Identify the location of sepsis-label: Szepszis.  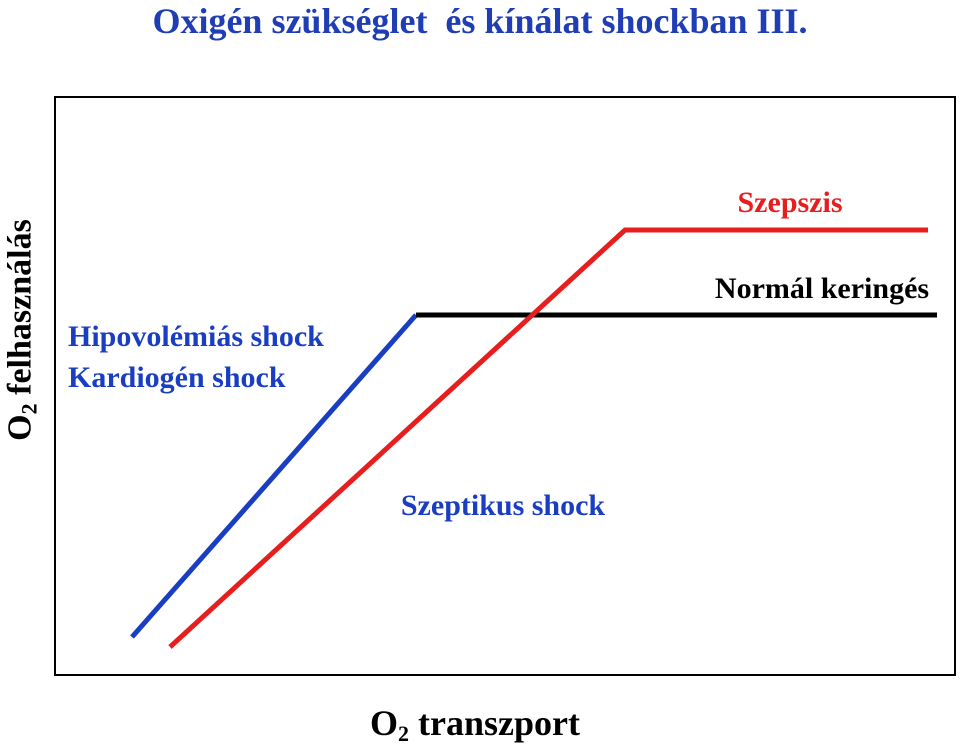
(790, 202).